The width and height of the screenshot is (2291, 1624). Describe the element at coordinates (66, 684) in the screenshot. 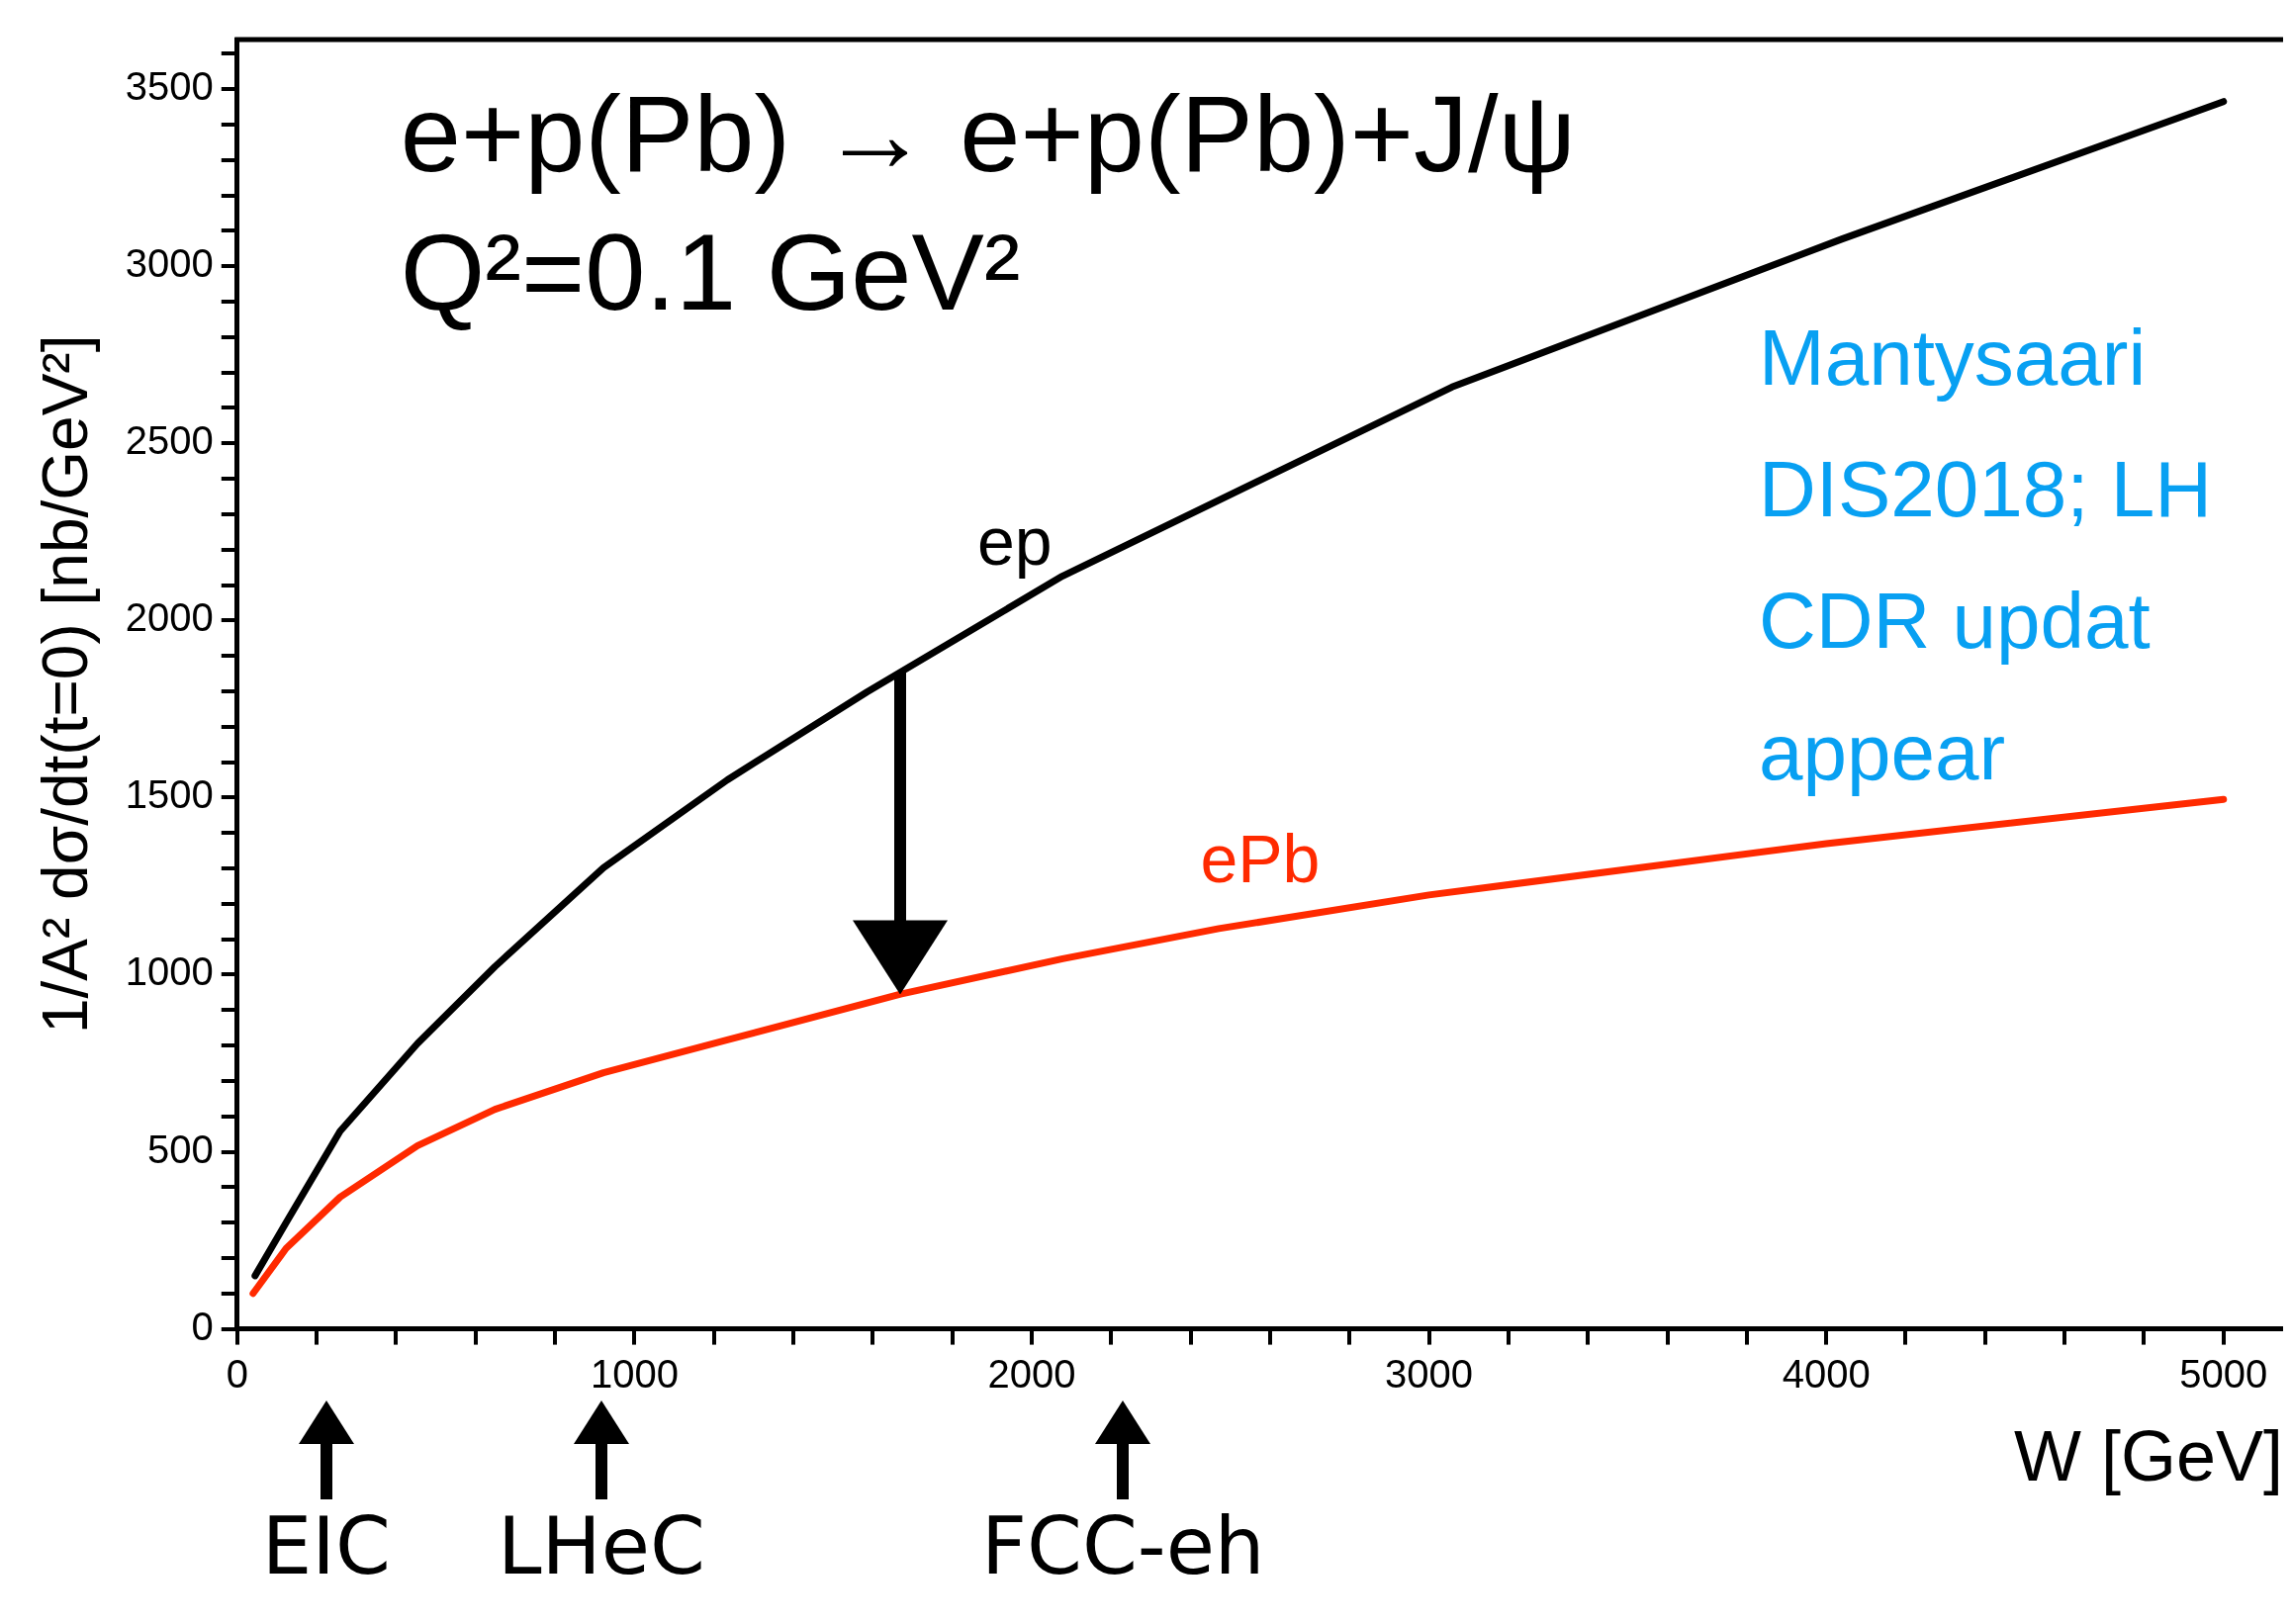

I see `y-axis-title: 1/A² dσ/dt(t=0) [nb/GeV²]` at that location.